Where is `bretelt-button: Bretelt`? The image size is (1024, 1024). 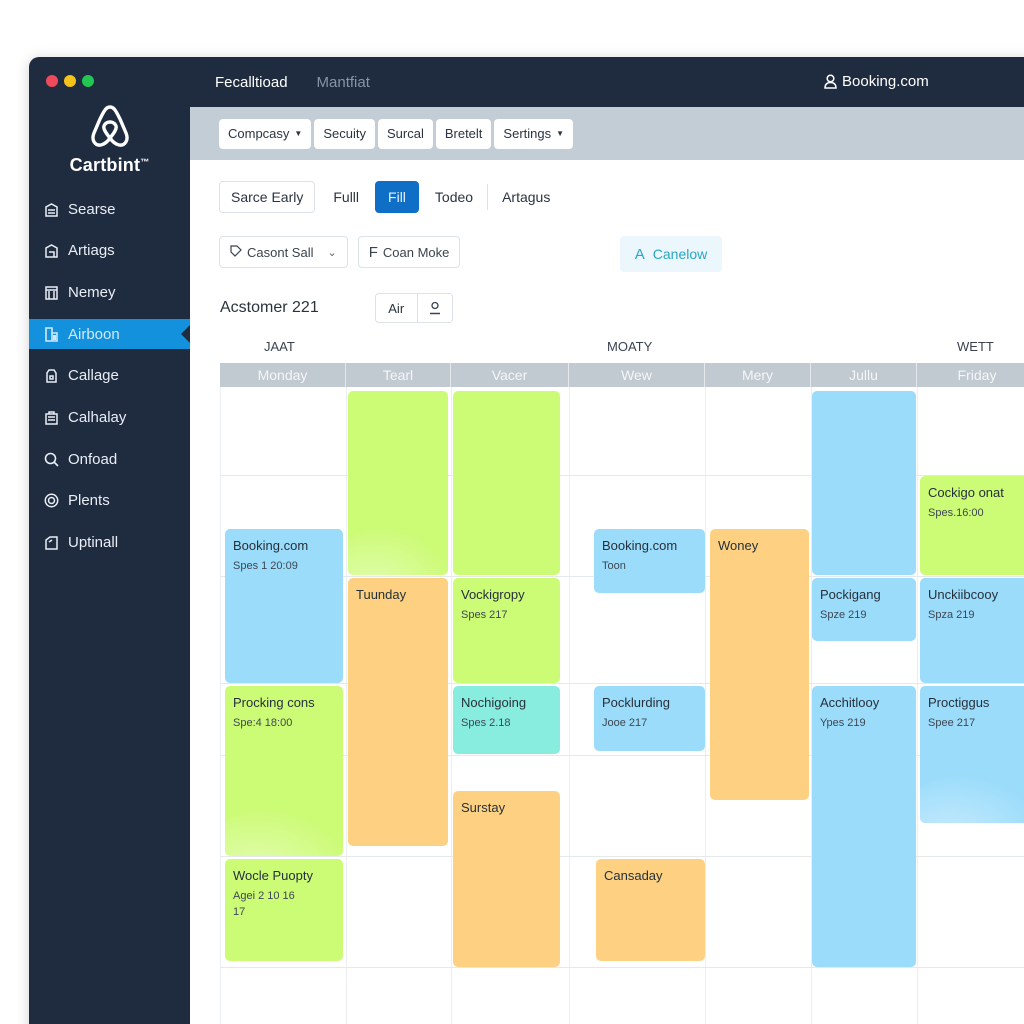
bretelt-button: Bretelt is located at coordinates (463, 133).